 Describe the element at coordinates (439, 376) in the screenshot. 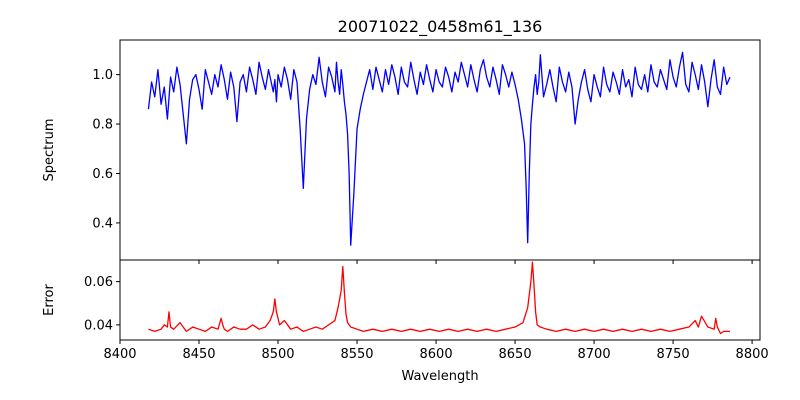

I see `bottom-x-axis-label: Wavelength` at that location.